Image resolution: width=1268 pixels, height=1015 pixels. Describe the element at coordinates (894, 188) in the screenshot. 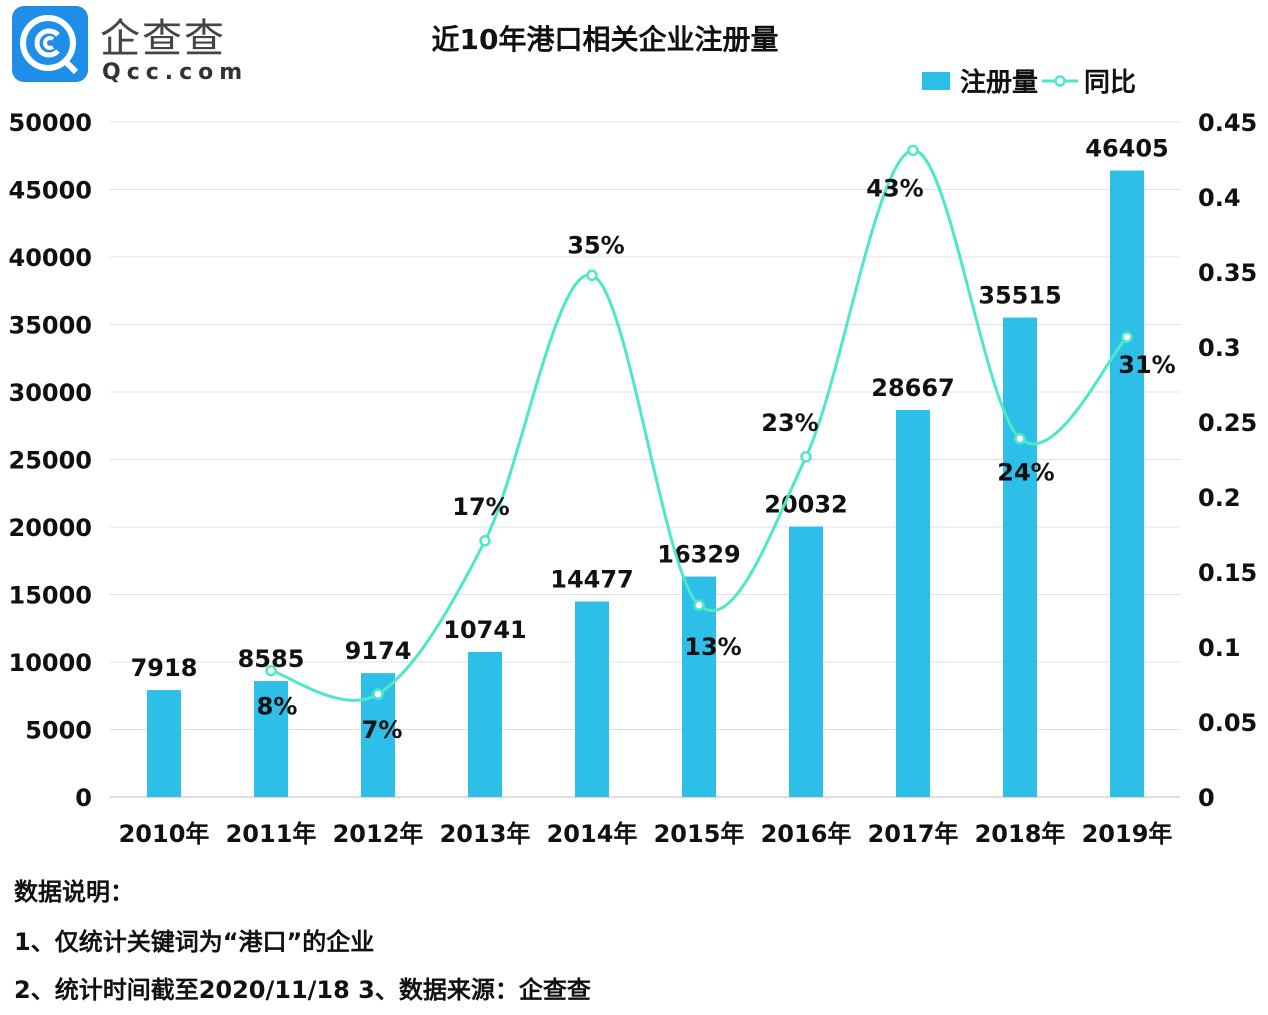

I see `line-value-label: 43%` at that location.